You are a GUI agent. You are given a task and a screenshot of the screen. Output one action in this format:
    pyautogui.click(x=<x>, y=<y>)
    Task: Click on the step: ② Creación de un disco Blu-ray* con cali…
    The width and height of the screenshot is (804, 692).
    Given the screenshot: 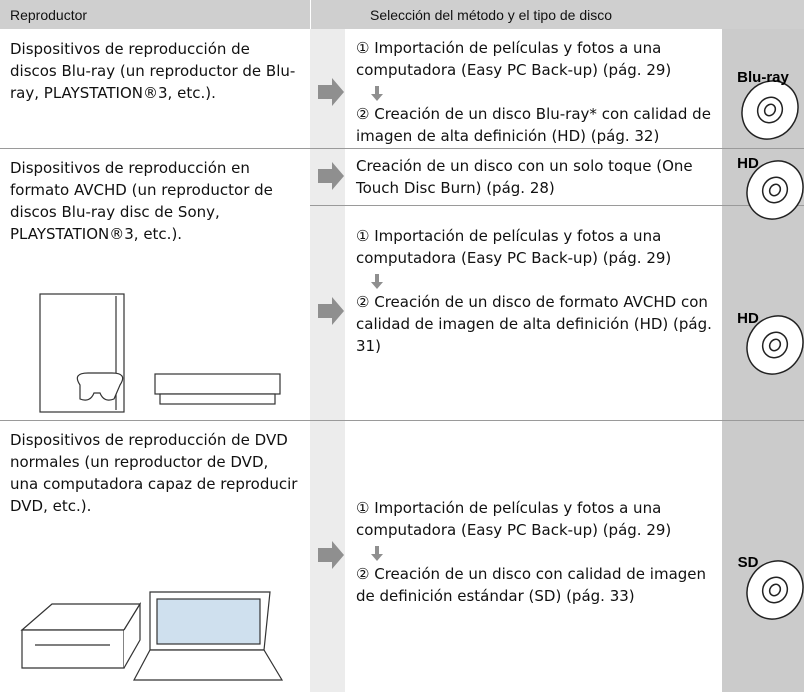 What is the action you would take?
    pyautogui.click(x=533, y=125)
    